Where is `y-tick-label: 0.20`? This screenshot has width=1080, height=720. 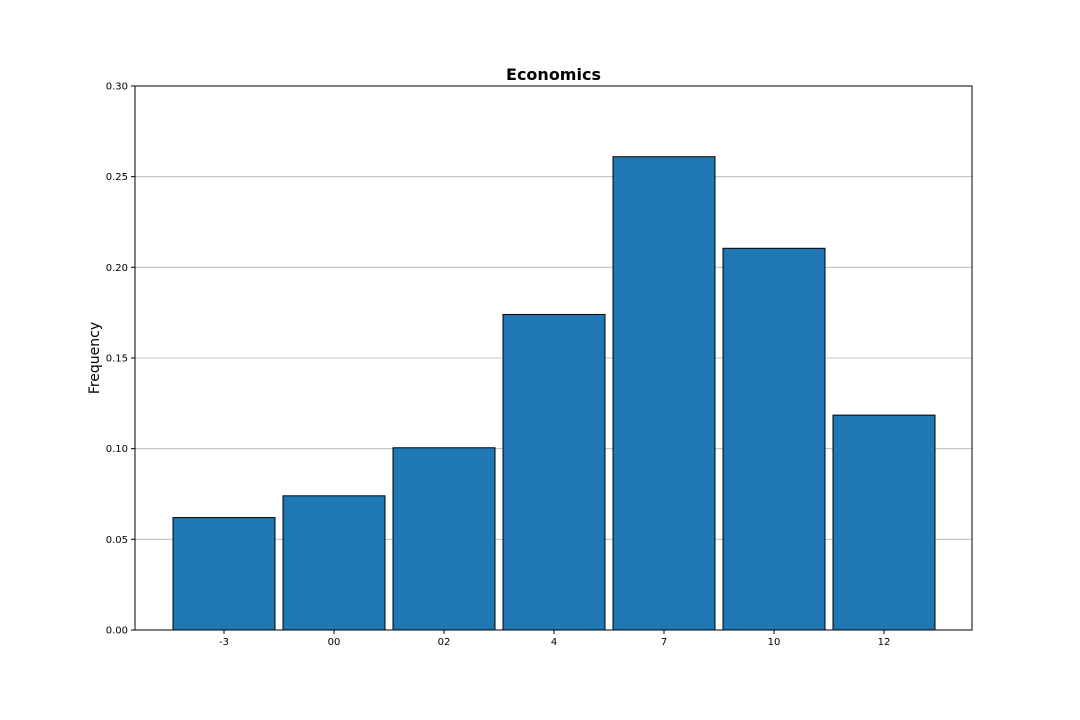
y-tick-label: 0.20 is located at coordinates (117, 268).